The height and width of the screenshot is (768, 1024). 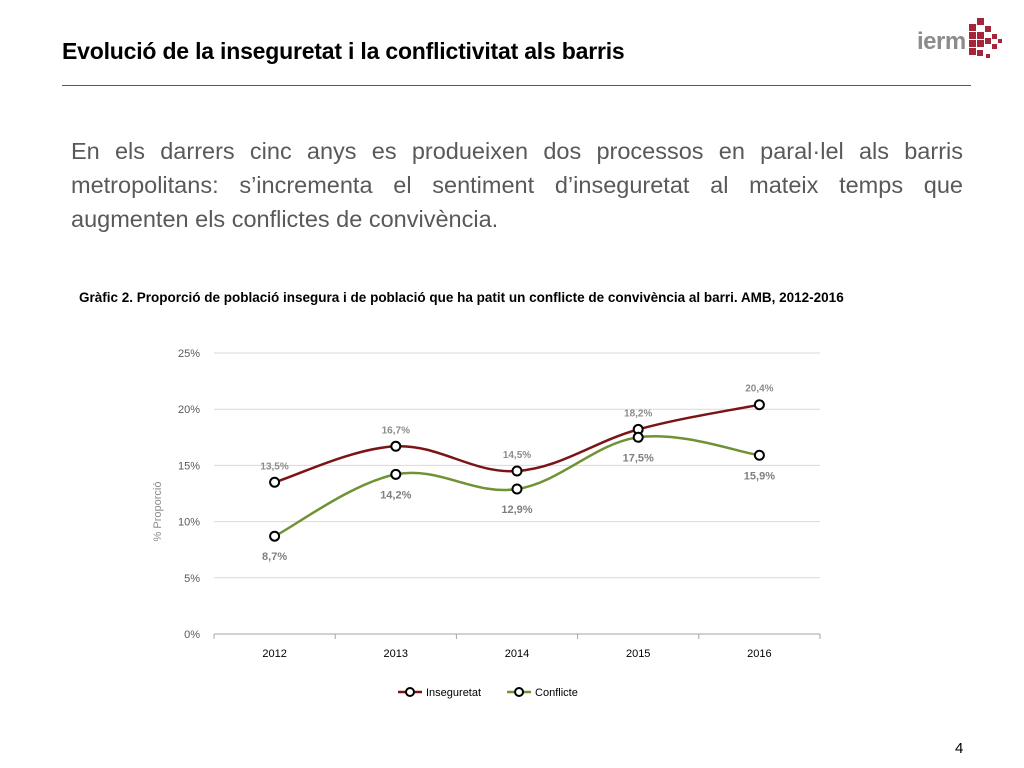 I want to click on x-tick-label: 2015, so click(x=638, y=654).